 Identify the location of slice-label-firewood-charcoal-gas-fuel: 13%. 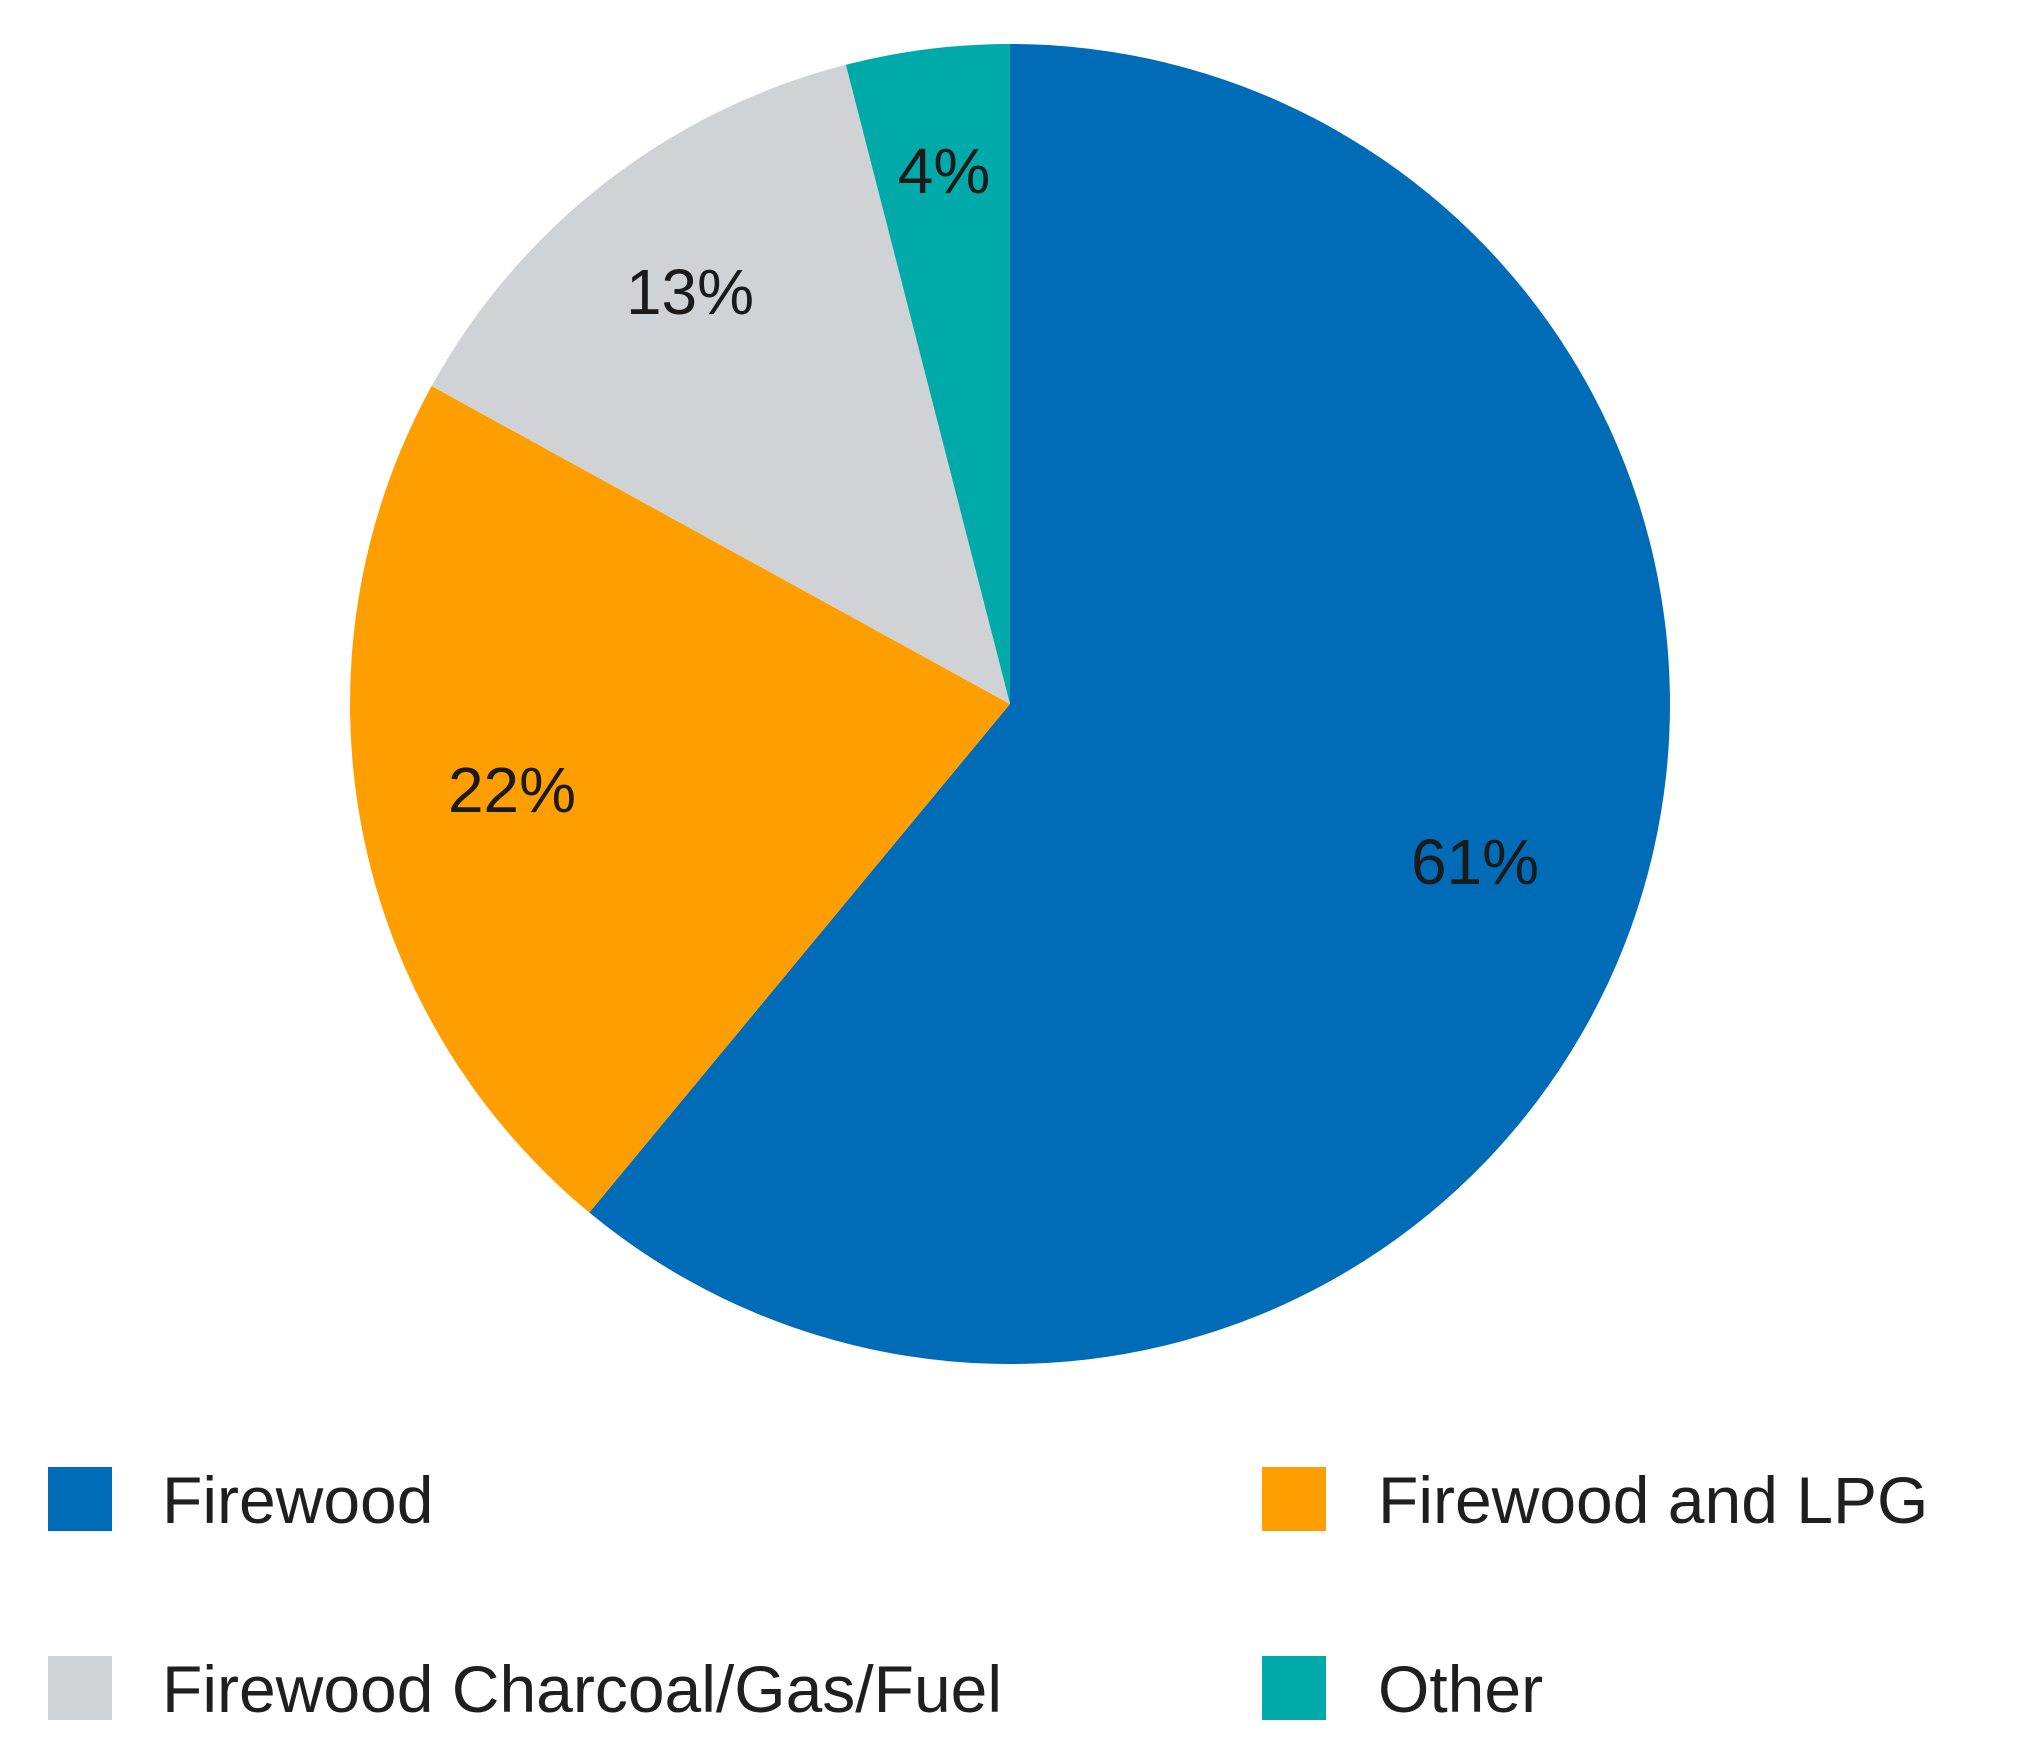
(690, 292).